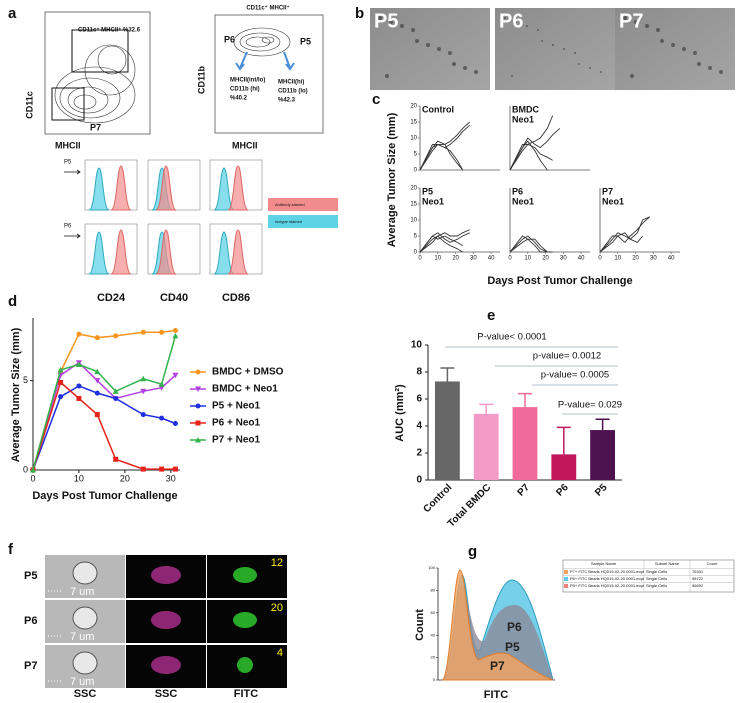 The image size is (738, 703). What do you see at coordinates (413, 189) in the screenshot?
I see `y-tick-label: 20` at bounding box center [413, 189].